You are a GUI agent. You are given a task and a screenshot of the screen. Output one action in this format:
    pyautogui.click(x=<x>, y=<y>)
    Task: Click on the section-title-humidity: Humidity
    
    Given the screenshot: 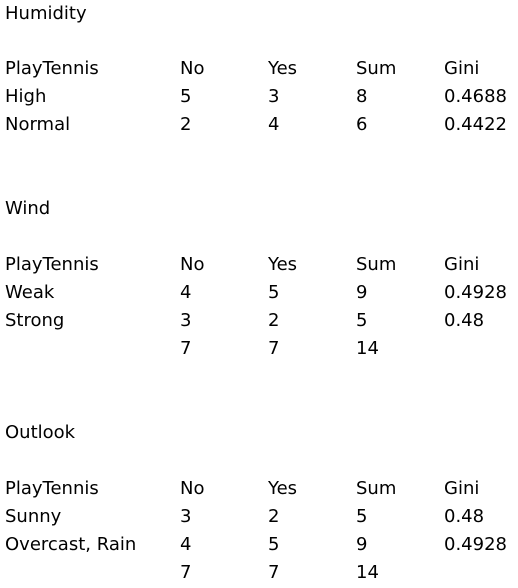 What is the action you would take?
    pyautogui.click(x=46, y=13)
    